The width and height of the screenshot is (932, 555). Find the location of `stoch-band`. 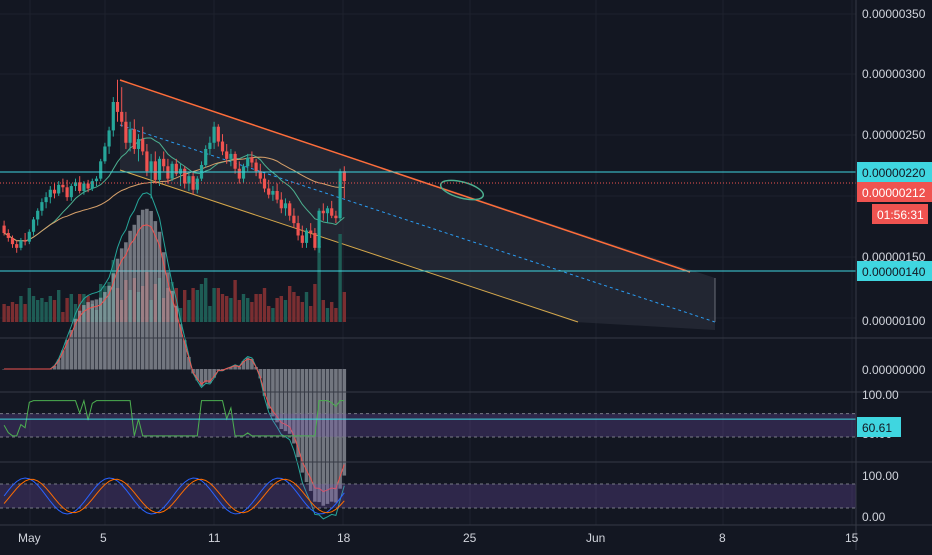

stoch-band is located at coordinates (428, 496).